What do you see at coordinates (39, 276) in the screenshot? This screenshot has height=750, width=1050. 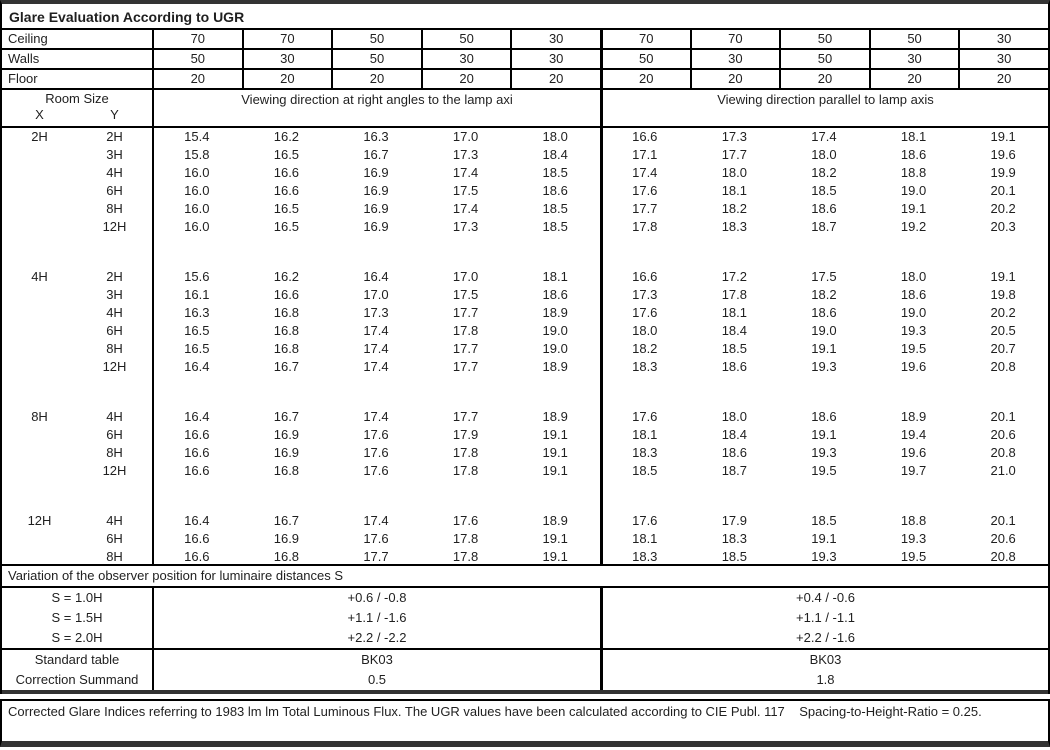 I see `room-x-value: 4H` at bounding box center [39, 276].